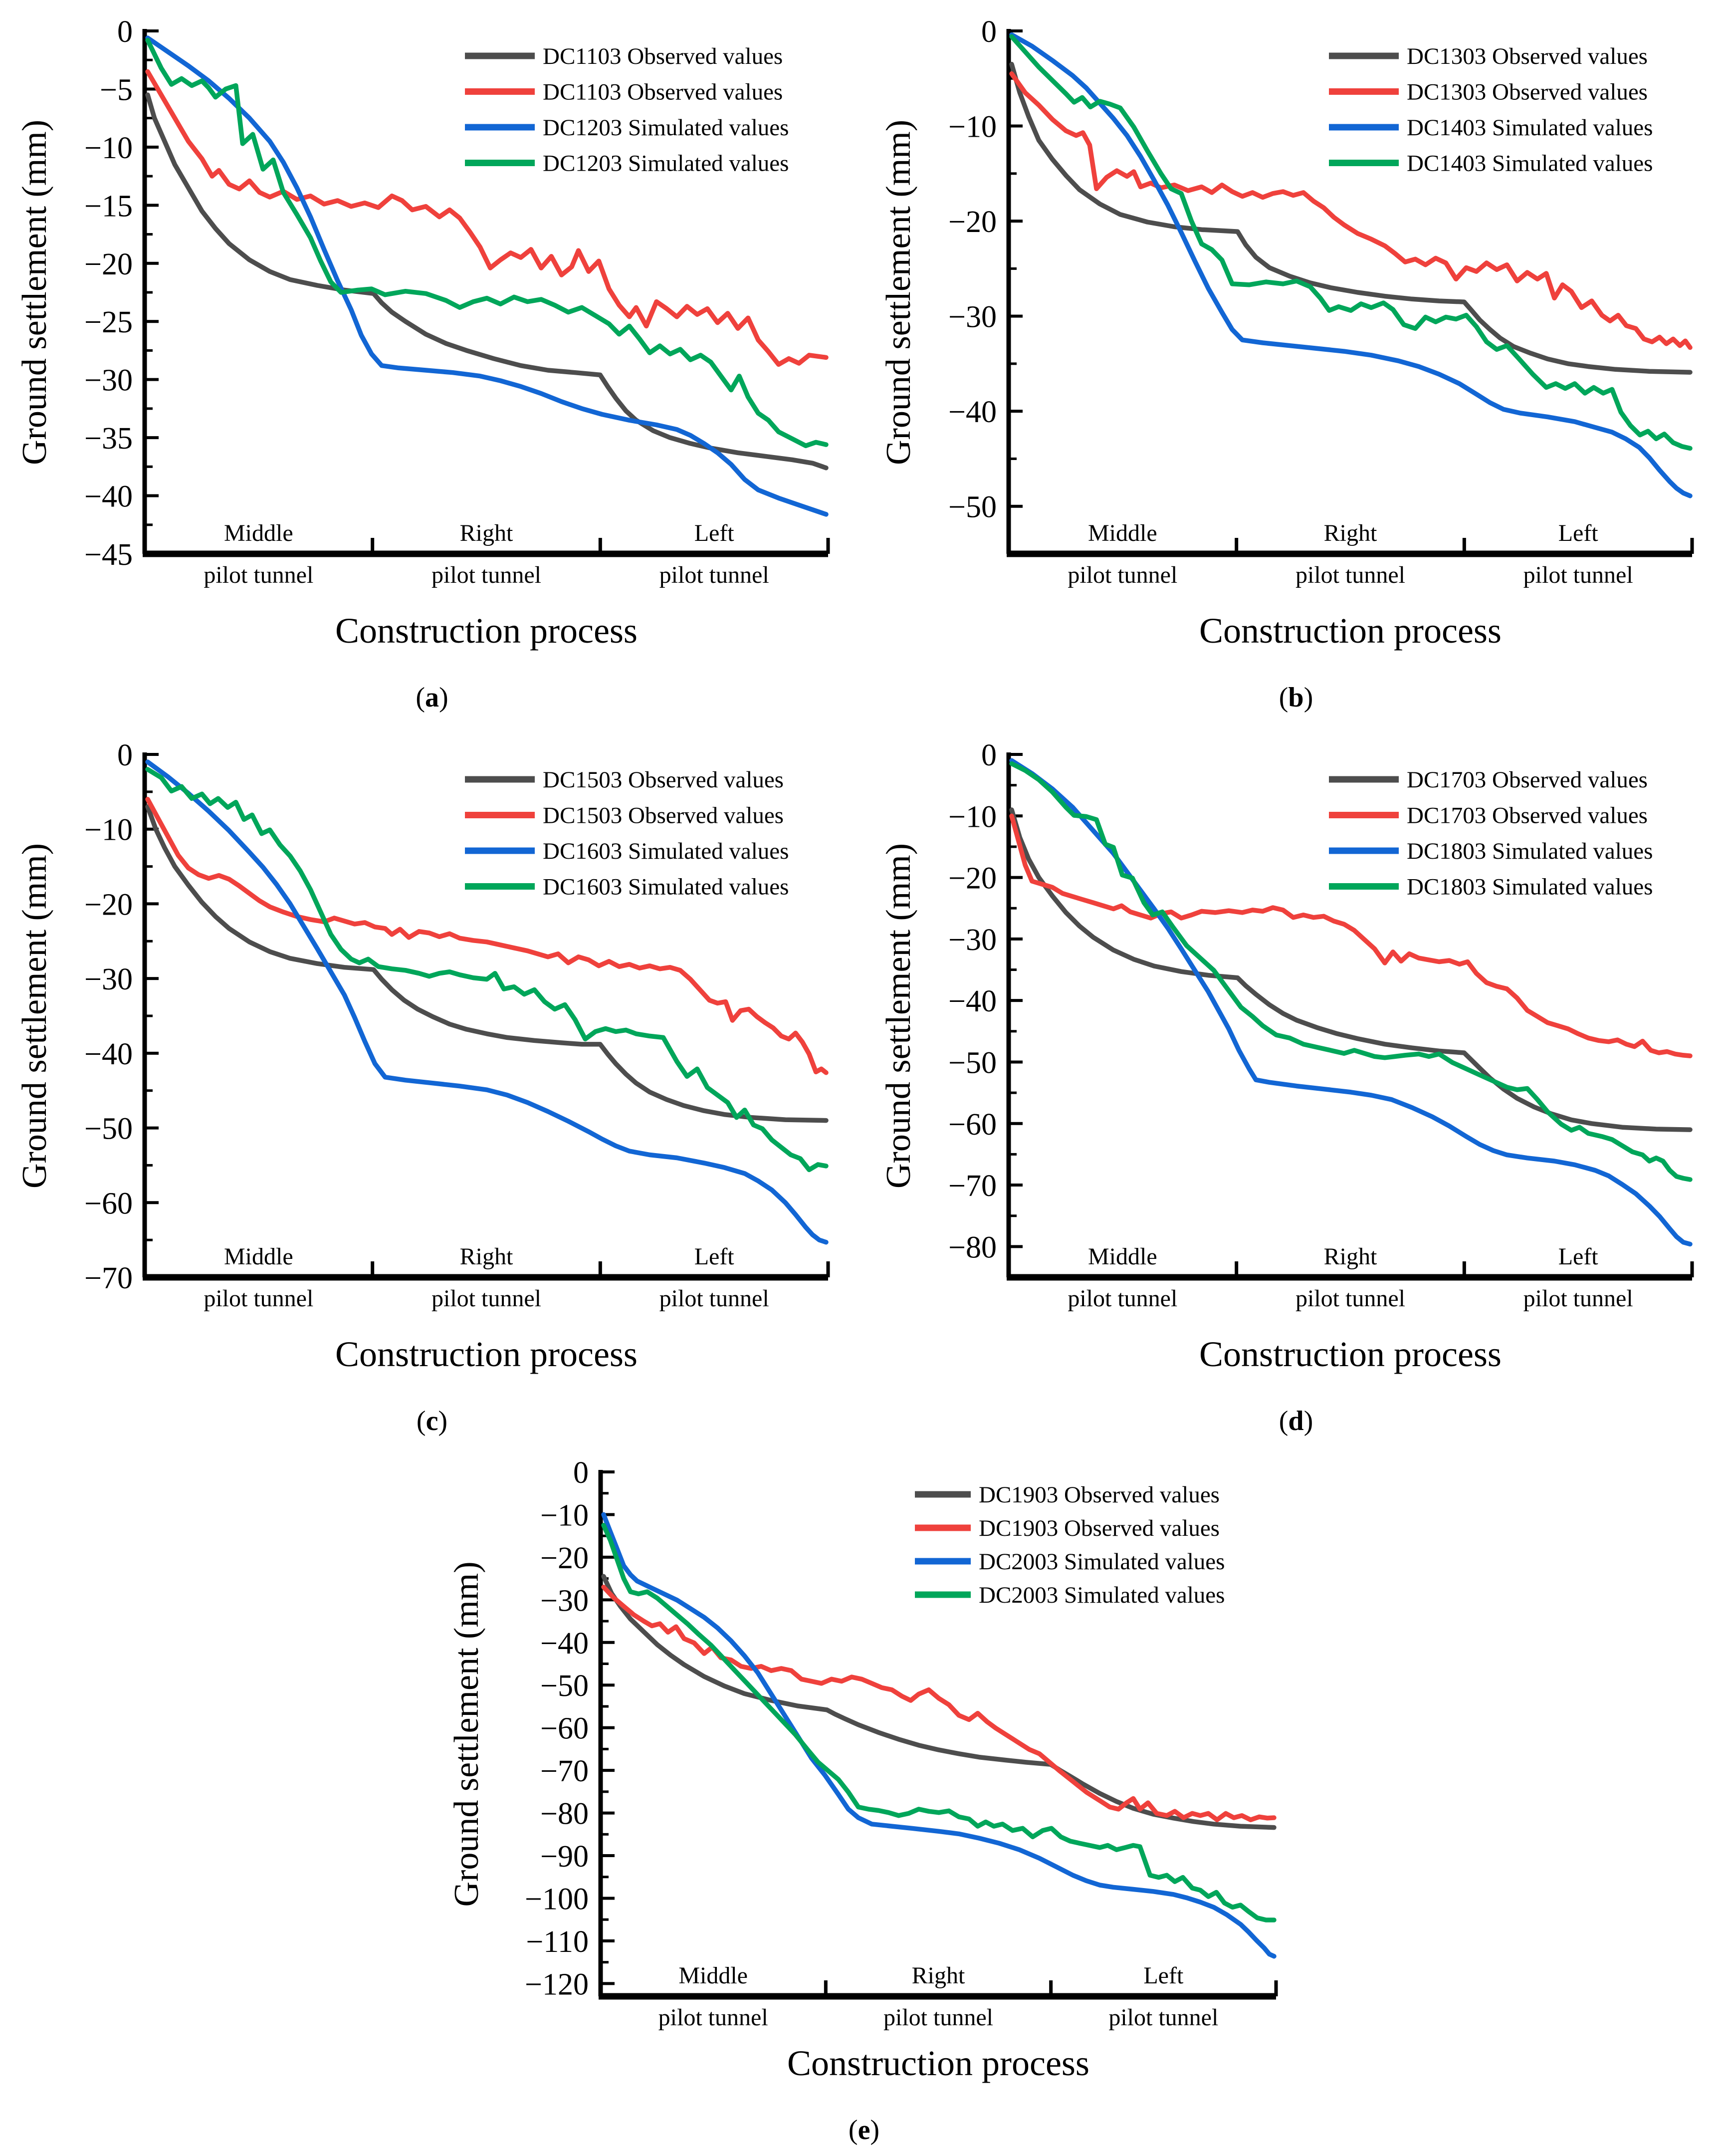 This screenshot has height=2156, width=1728. What do you see at coordinates (109, 555) in the screenshot?
I see `y-tick-label: −45` at bounding box center [109, 555].